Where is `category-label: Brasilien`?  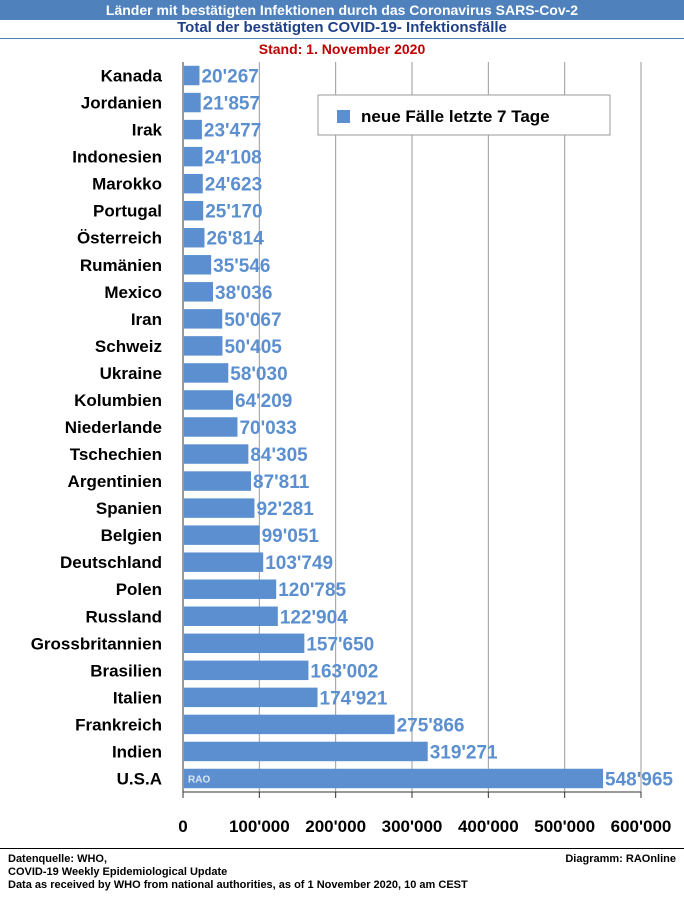 category-label: Brasilien is located at coordinates (126, 670).